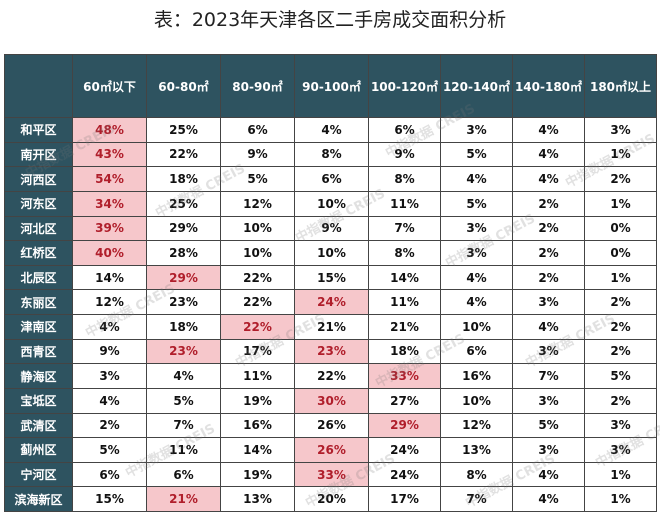 Image resolution: width=660 pixels, height=514 pixels. I want to click on table-row: 南开区 43% 22% 9% 8% 9% 5% 4% 1%, so click(330, 154).